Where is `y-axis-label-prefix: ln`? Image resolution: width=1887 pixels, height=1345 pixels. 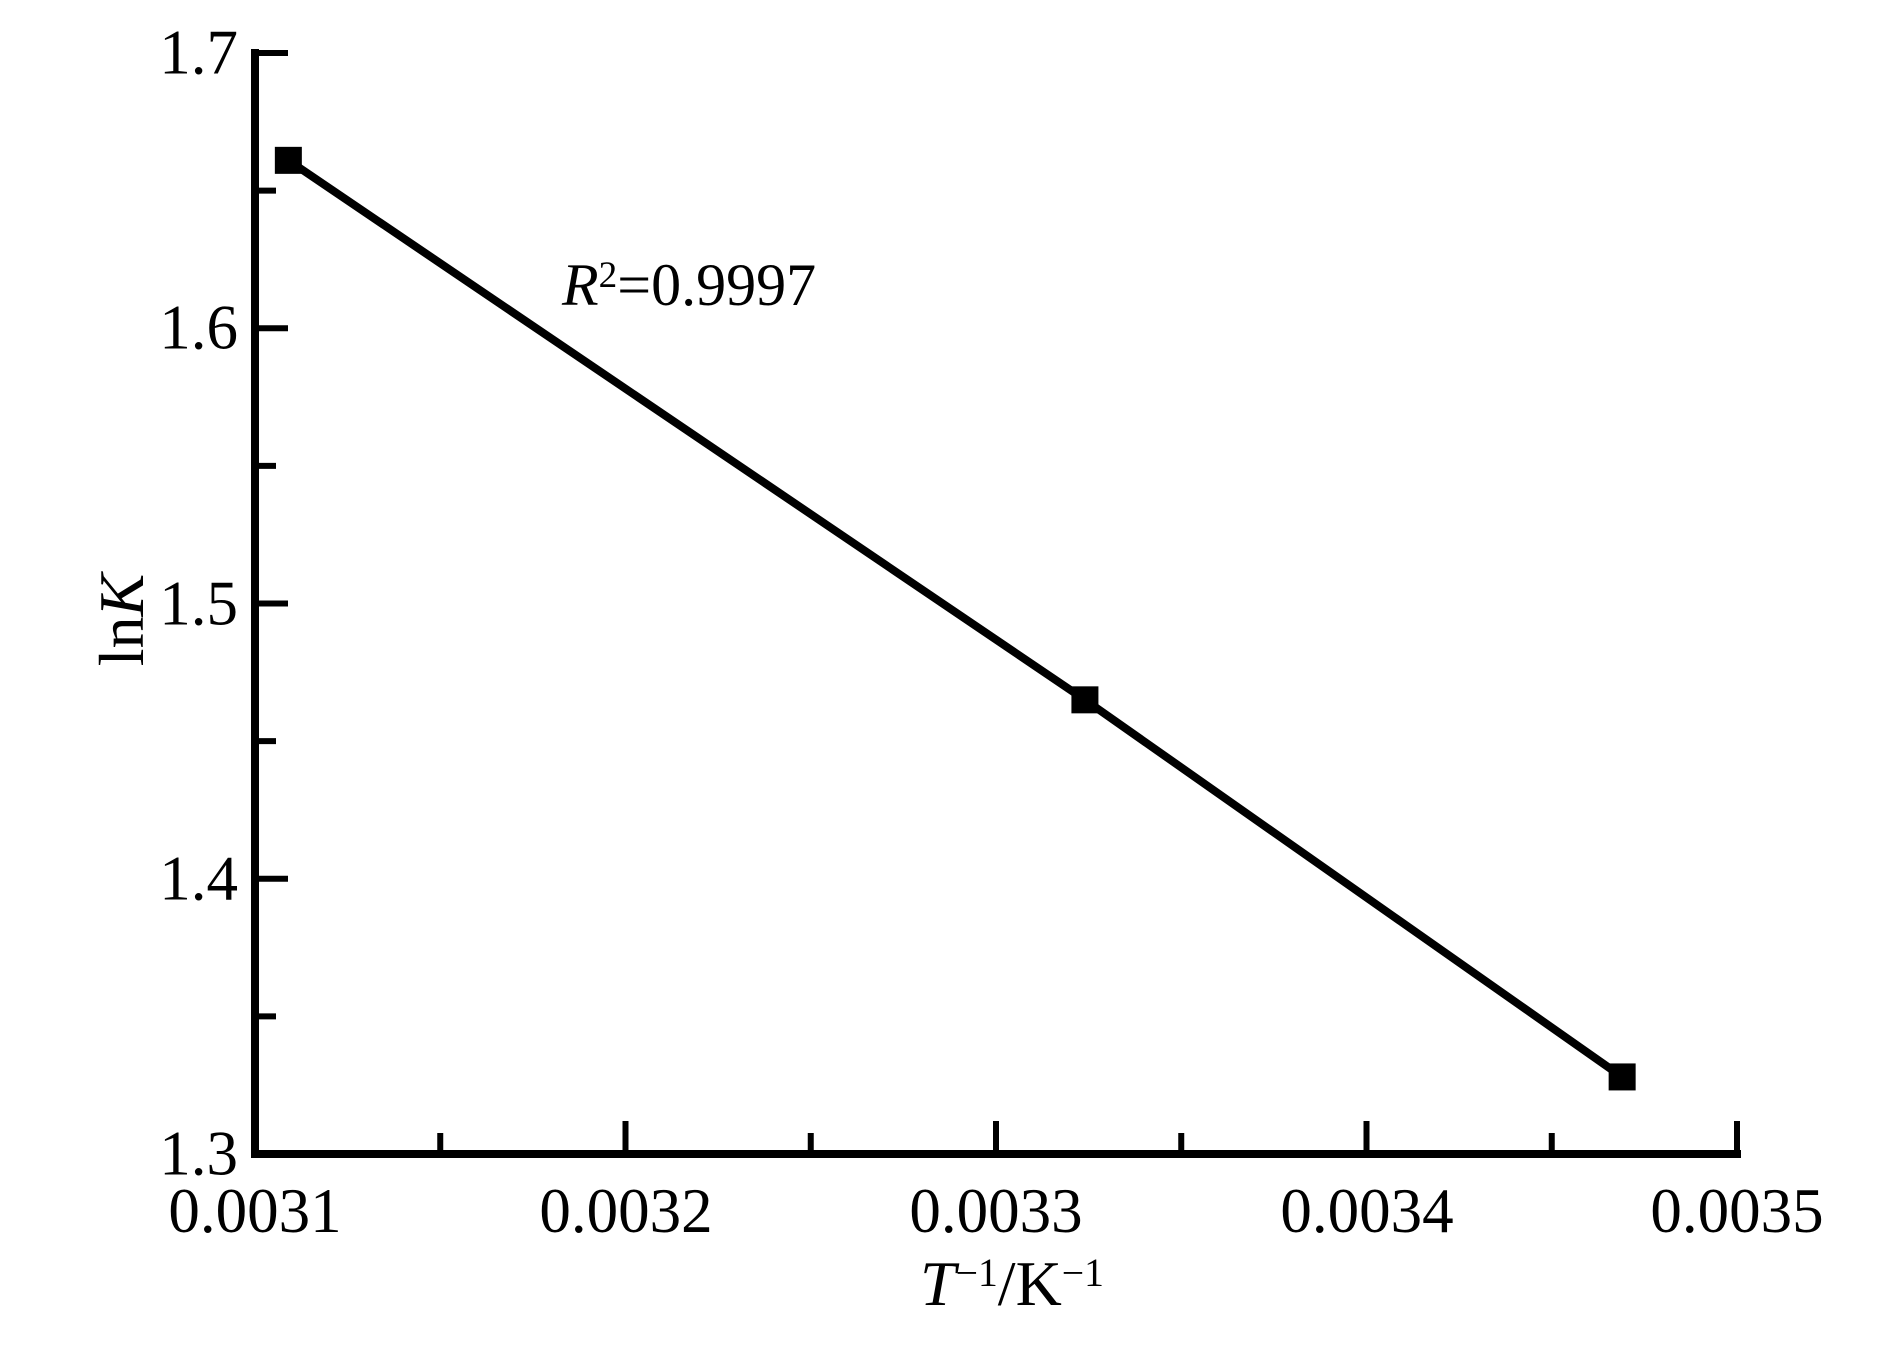 y-axis-label-prefix: ln is located at coordinates (121, 641).